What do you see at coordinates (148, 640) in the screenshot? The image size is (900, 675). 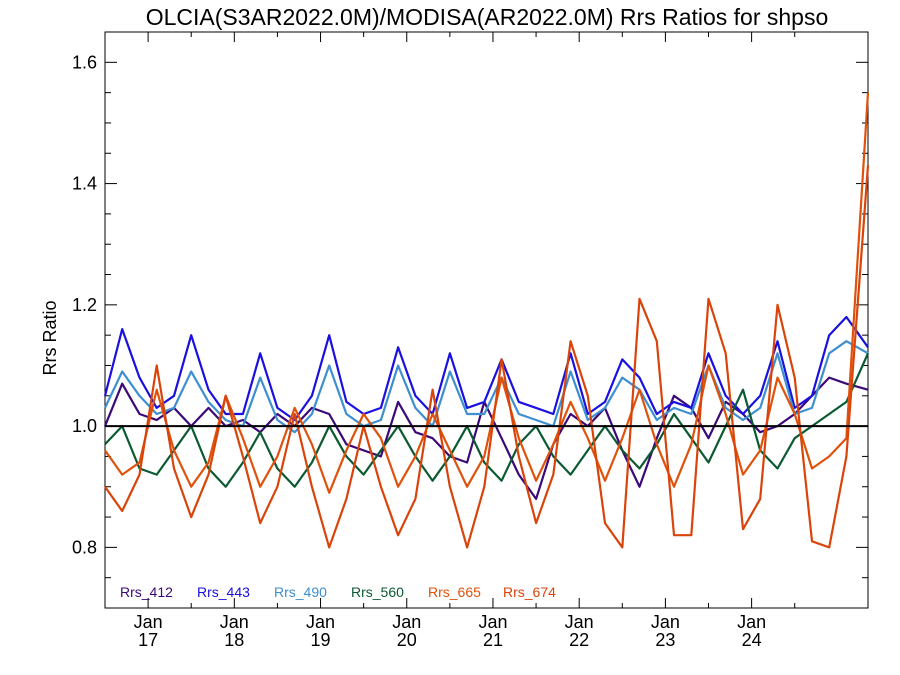 I see `x-tick-label-year: 17` at bounding box center [148, 640].